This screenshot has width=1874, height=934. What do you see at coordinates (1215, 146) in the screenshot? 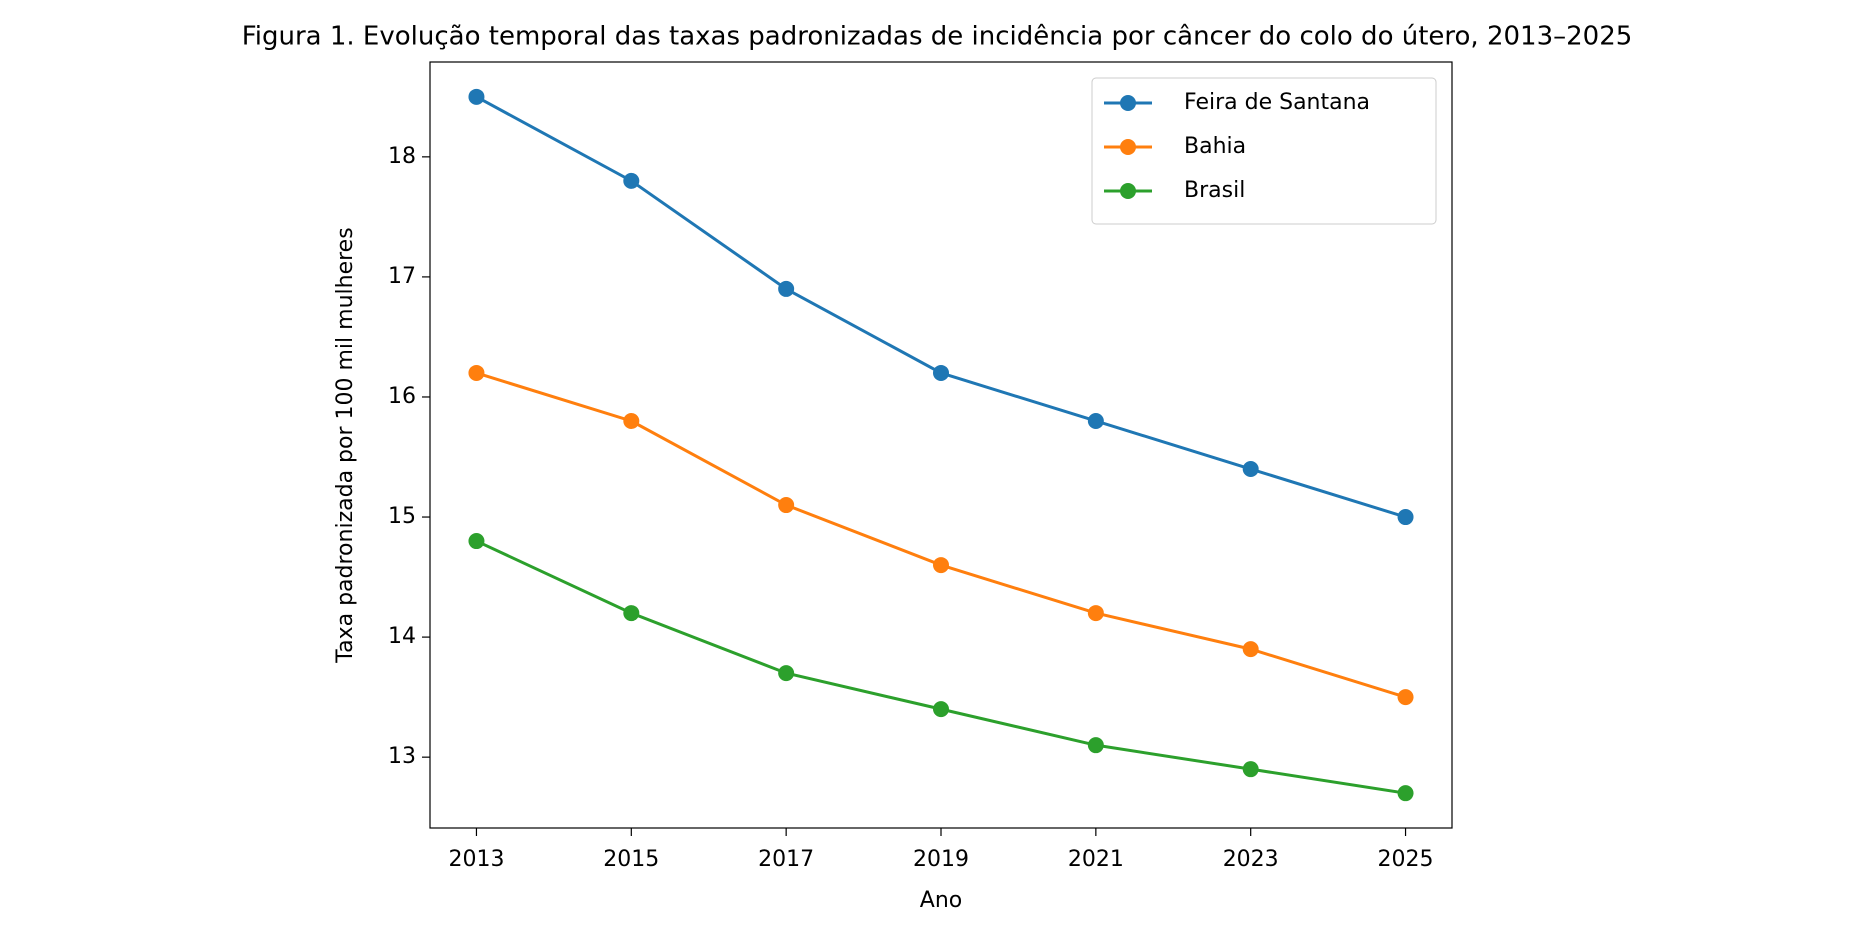
I see `legend-label: Bahia` at bounding box center [1215, 146].